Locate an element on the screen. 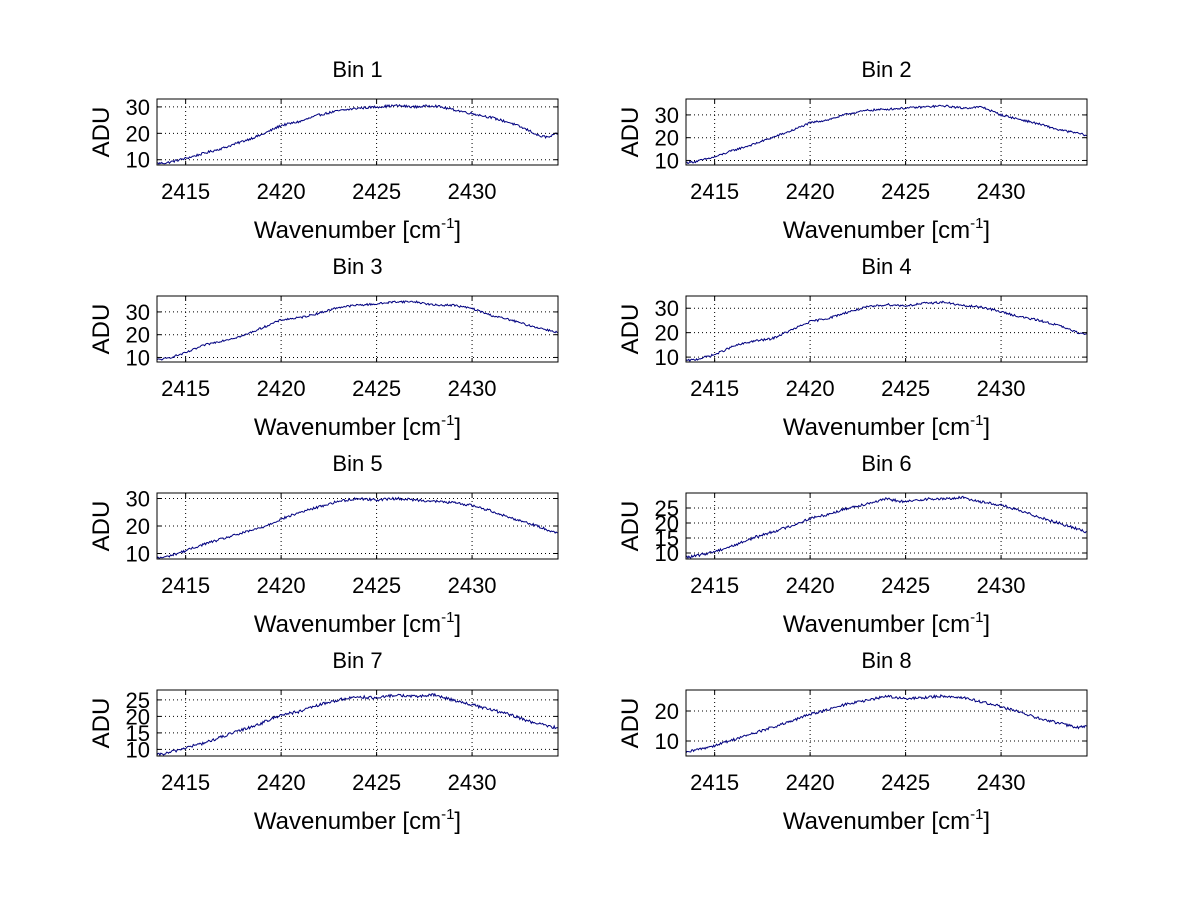 This screenshot has width=1200, height=901. subplot-title: Bin 1 is located at coordinates (357, 69).